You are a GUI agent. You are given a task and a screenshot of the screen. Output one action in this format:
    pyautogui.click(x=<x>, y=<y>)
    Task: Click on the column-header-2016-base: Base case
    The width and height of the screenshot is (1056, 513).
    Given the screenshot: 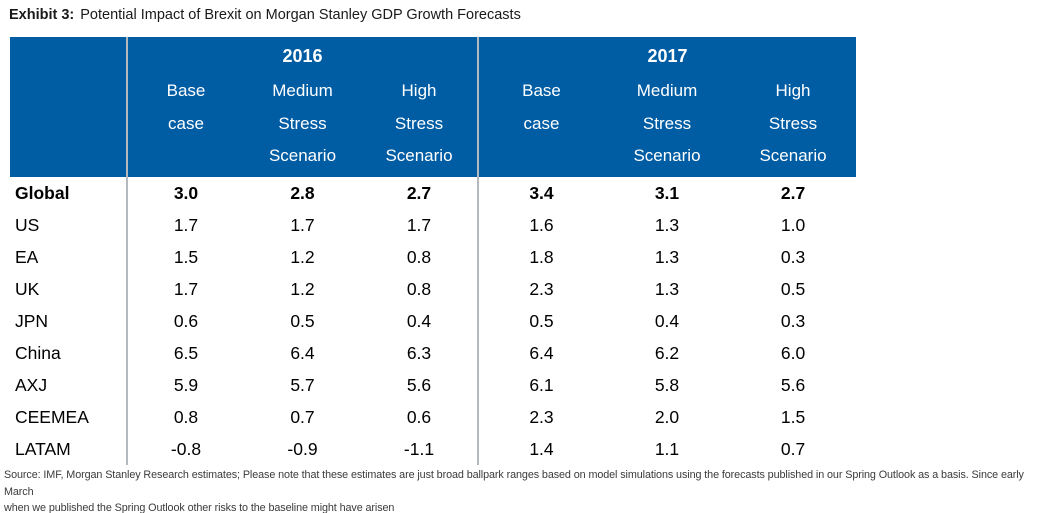 What is the action you would take?
    pyautogui.click(x=185, y=126)
    